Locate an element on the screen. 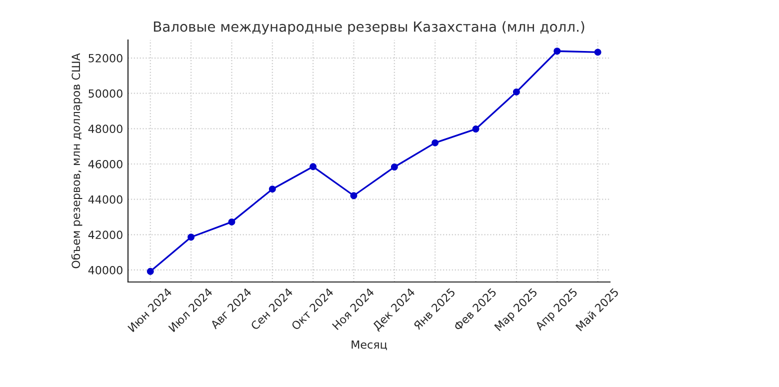 This screenshot has width=779, height=387. y-tick-label: 48000 is located at coordinates (105, 129).